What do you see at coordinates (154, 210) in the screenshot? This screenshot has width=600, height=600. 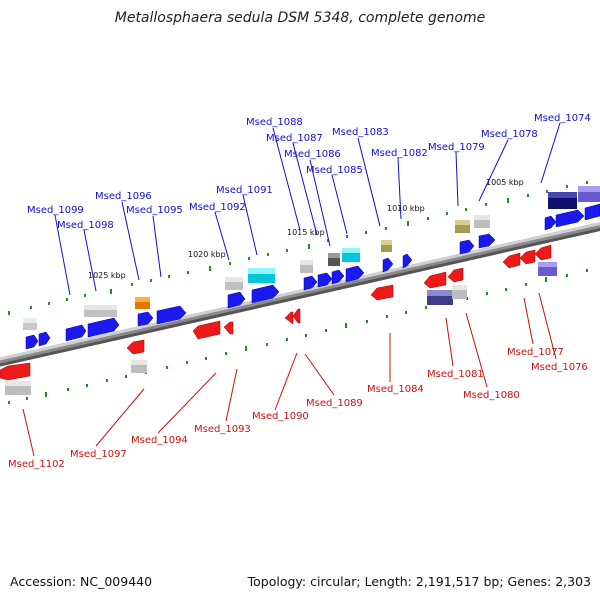 I see `gene-label: Msed_1095` at bounding box center [154, 210].